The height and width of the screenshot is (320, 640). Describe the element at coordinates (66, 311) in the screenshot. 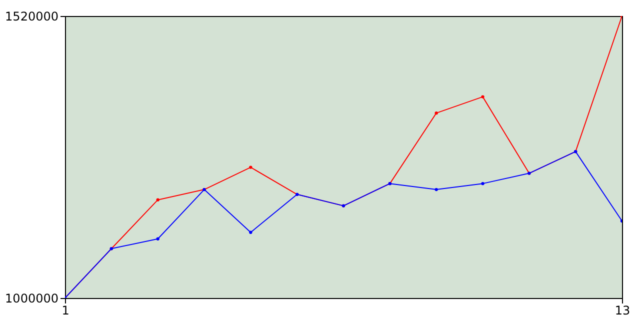

I see `x-tick-label: 1` at that location.